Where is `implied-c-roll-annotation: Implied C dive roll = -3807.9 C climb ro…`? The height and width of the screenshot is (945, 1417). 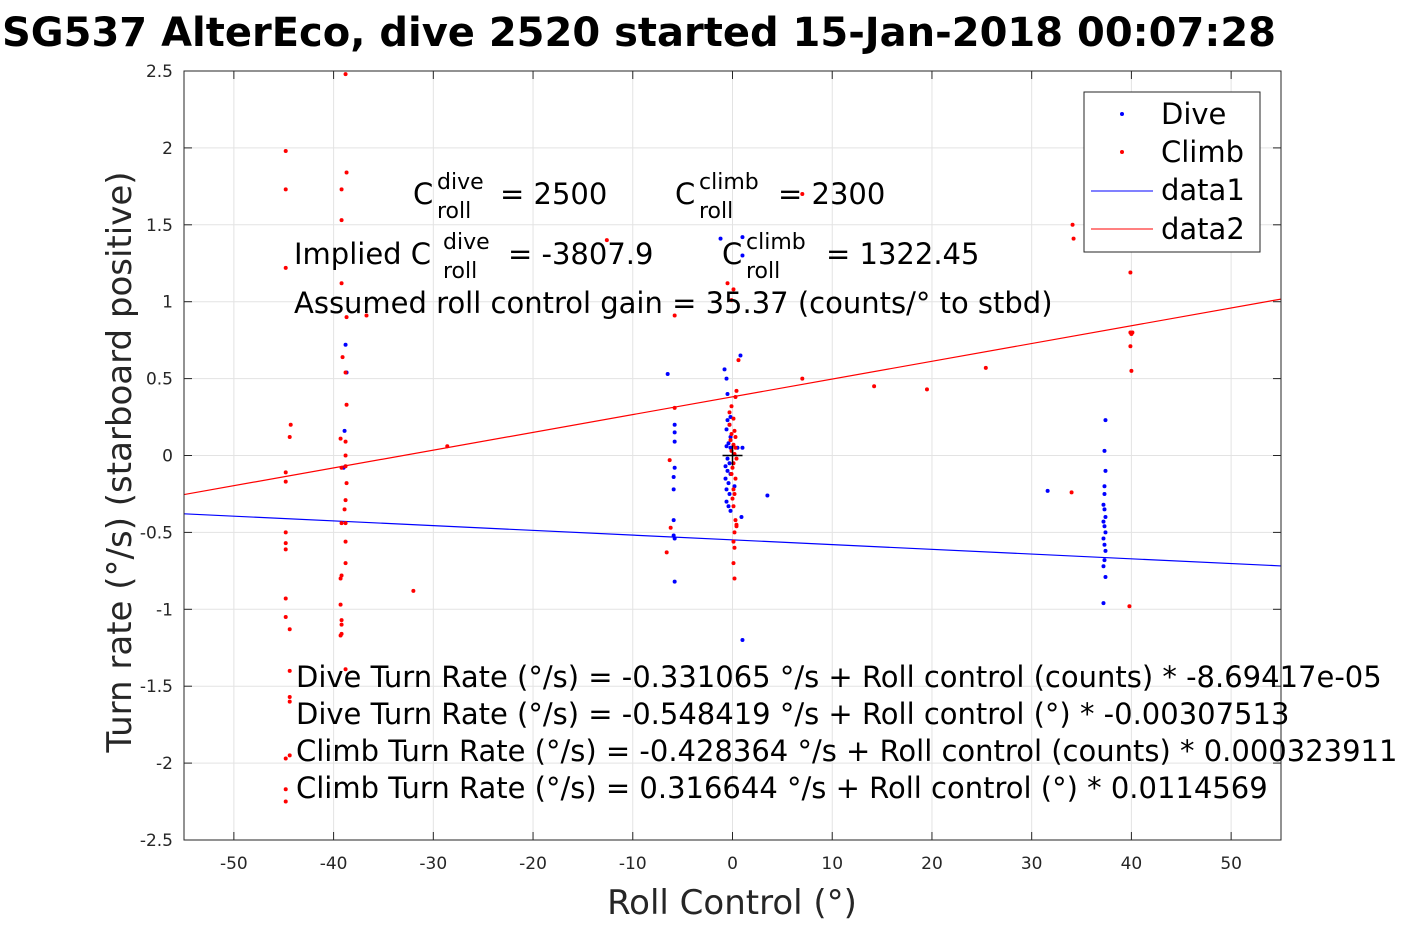
implied-c-roll-annotation: Implied C dive roll = -3807.9 C climb ro… is located at coordinates (636, 257).